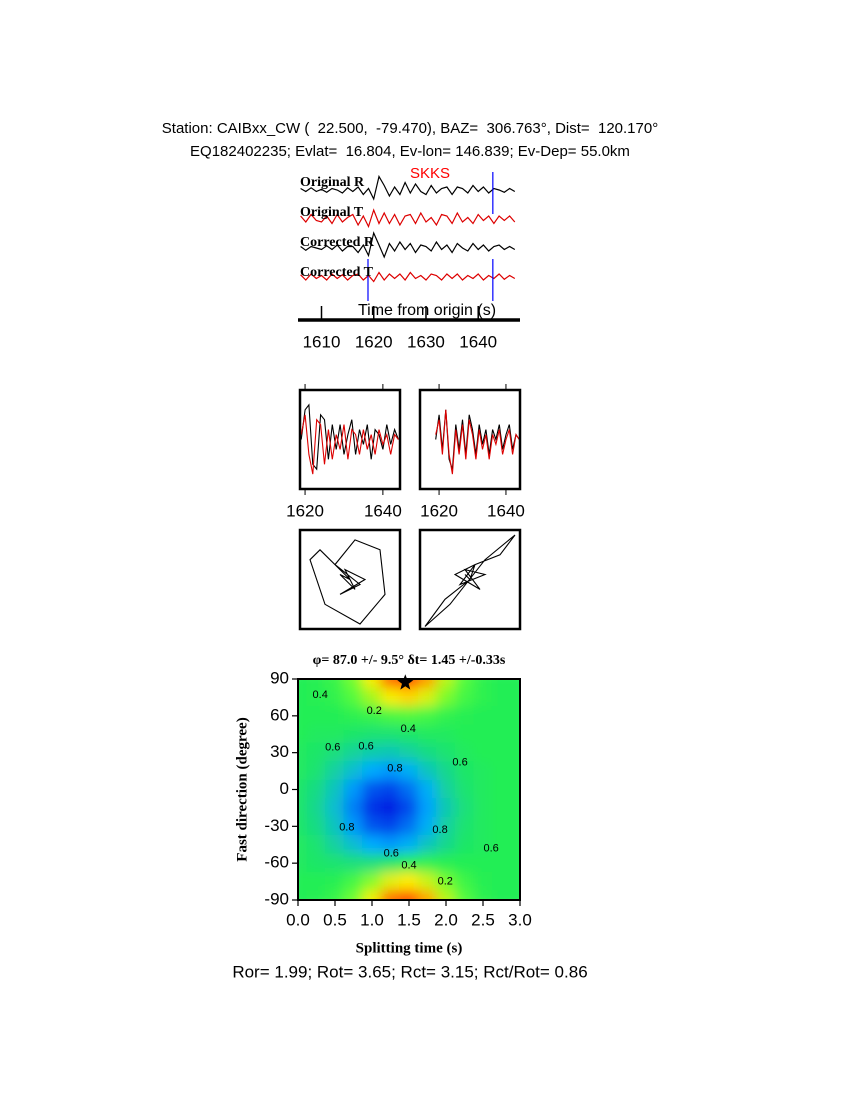 The image size is (850, 1100). What do you see at coordinates (446, 919) in the screenshot?
I see `x-tick-label: 2.0` at bounding box center [446, 919].